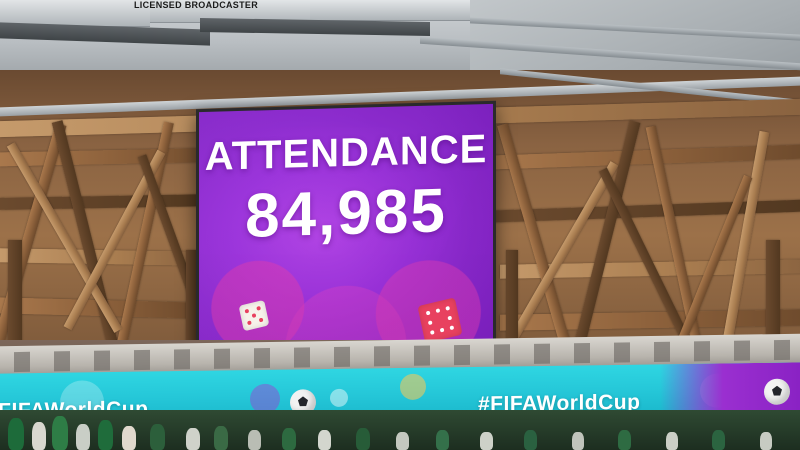 The image size is (800, 450). What do you see at coordinates (15, 305) in the screenshot?
I see `wood-column` at bounding box center [15, 305].